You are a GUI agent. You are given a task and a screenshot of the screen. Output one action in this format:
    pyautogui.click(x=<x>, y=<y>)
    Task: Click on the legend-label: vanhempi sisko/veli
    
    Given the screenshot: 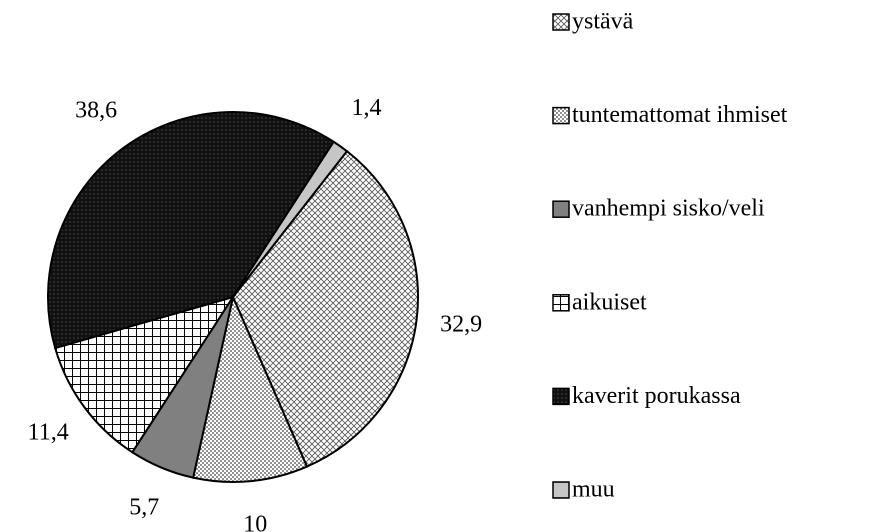 What is the action you would take?
    pyautogui.click(x=668, y=209)
    